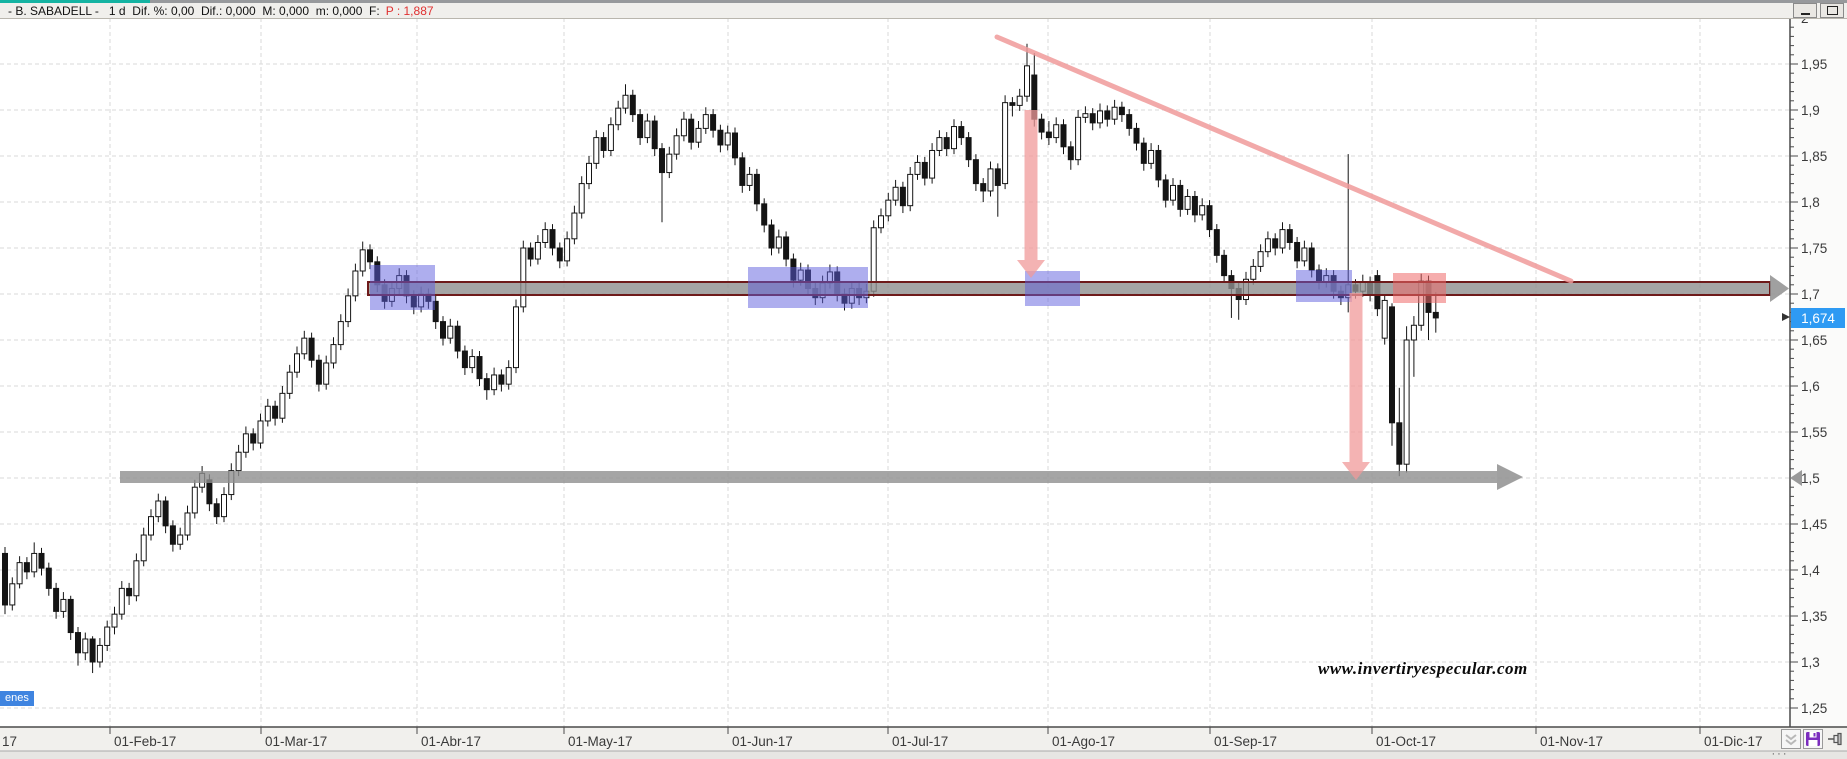  Describe the element at coordinates (923, 1) in the screenshot. I see `titlebar-top-strip` at that location.